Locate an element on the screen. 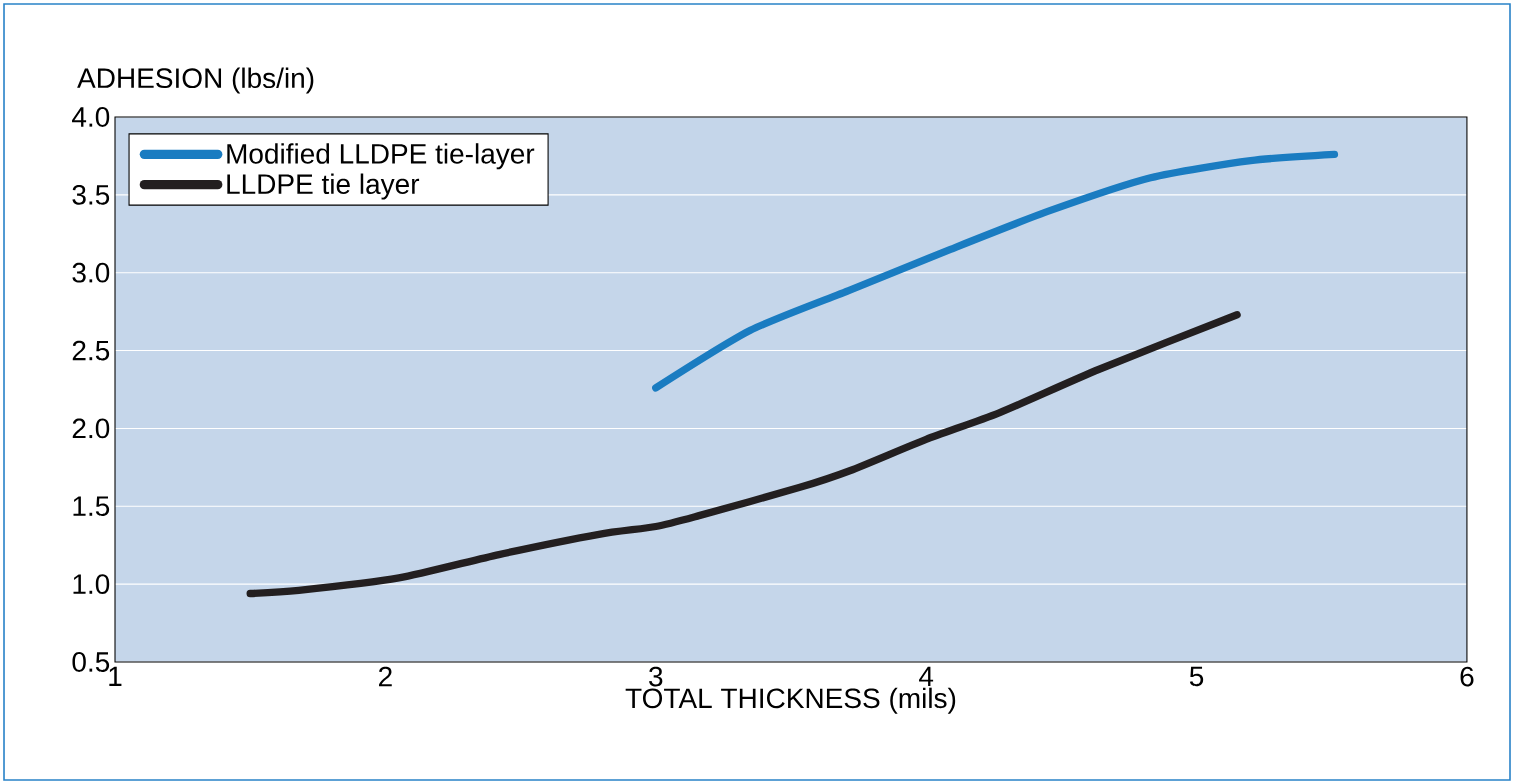 This screenshot has height=784, width=1514. y-axis-title: ADHESION (lbs/in) is located at coordinates (195, 80).